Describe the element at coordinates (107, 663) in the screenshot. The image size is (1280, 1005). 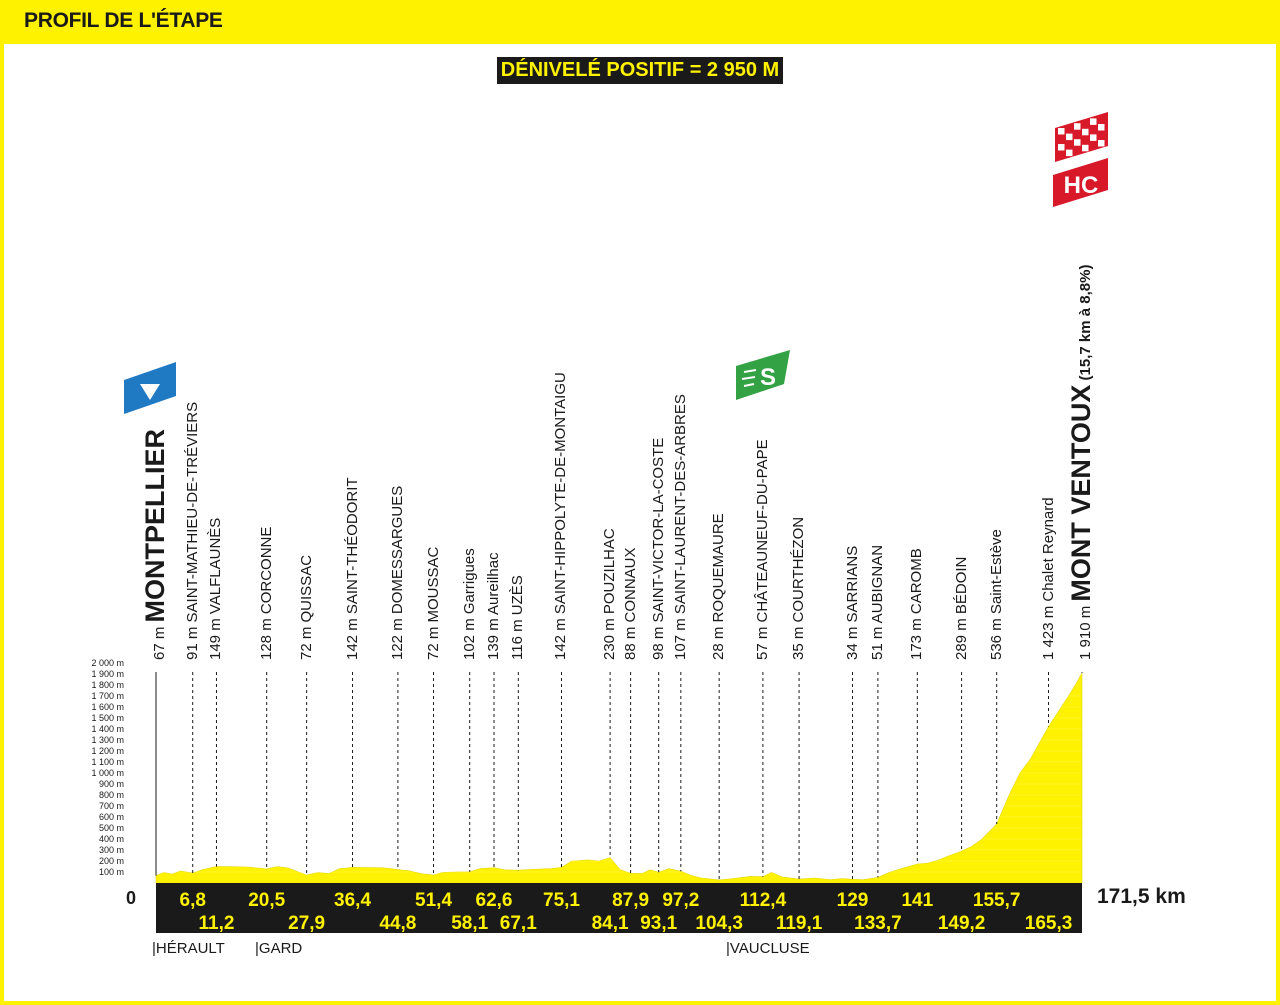
I see `y-tick-label: 2 000 m` at that location.